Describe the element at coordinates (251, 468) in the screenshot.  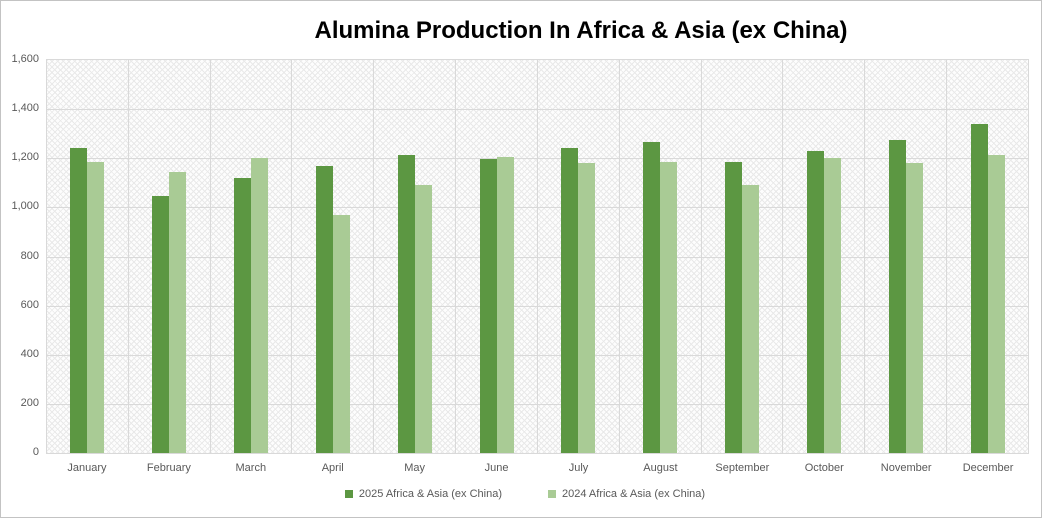
I see `x-tick-label-march: March` at that location.